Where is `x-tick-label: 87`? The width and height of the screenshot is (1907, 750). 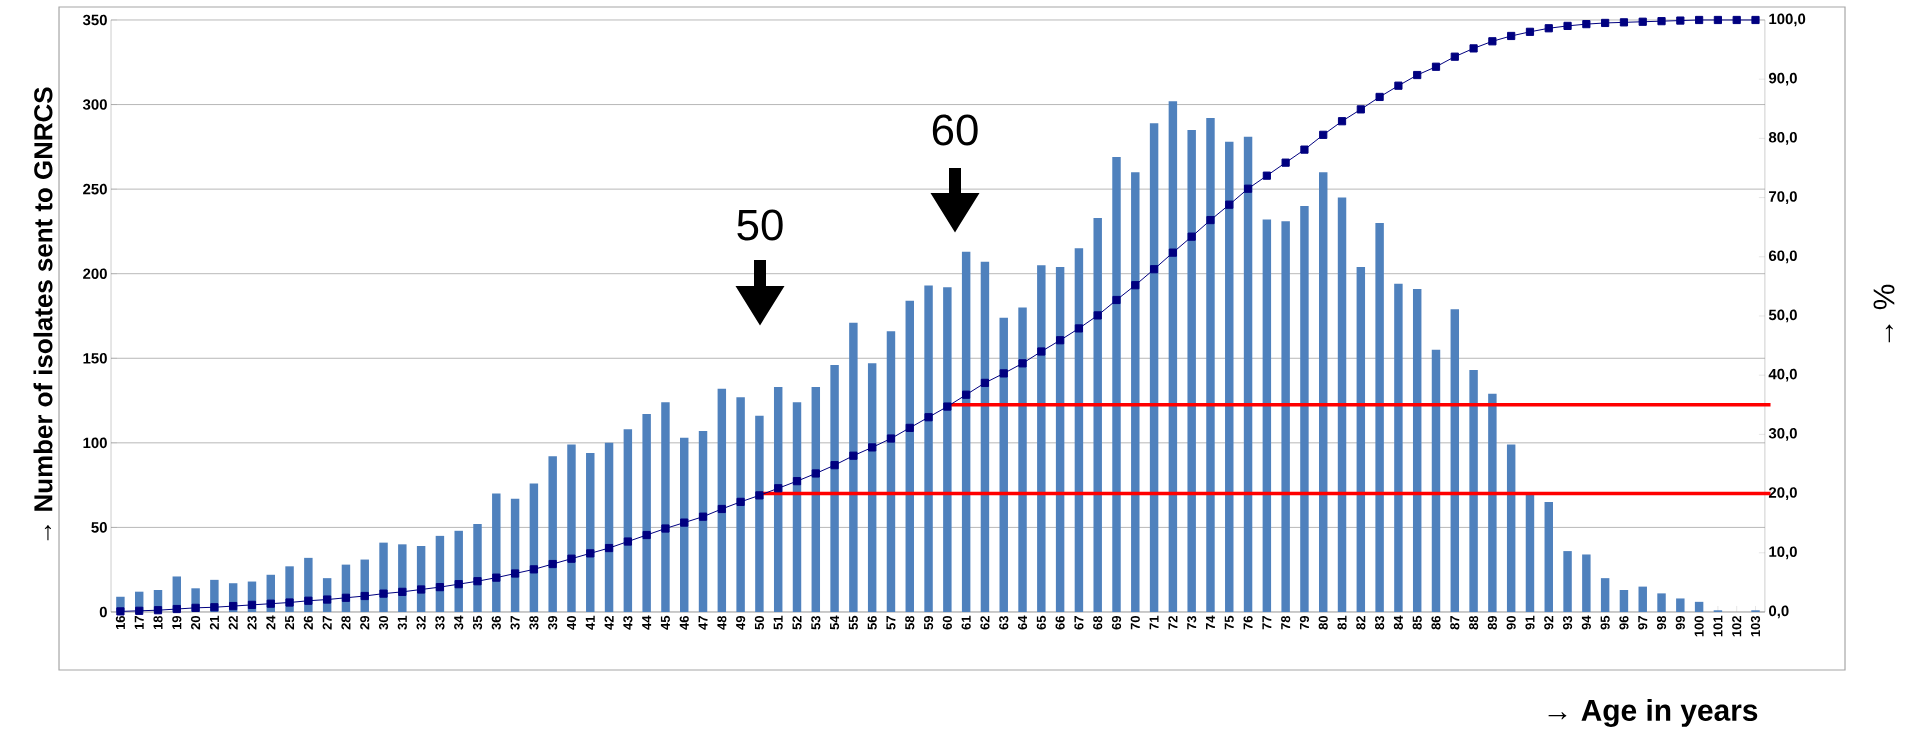 x-tick-label: 87 is located at coordinates (1455, 623).